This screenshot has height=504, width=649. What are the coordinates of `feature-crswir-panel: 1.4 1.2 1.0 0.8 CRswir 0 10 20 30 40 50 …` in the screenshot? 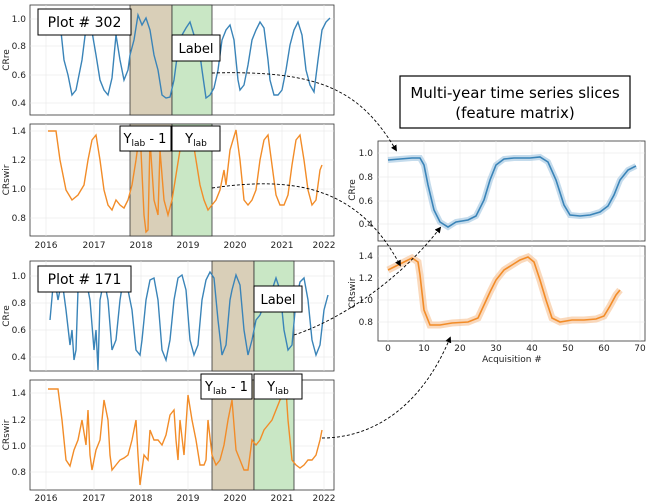 It's located at (497, 305).